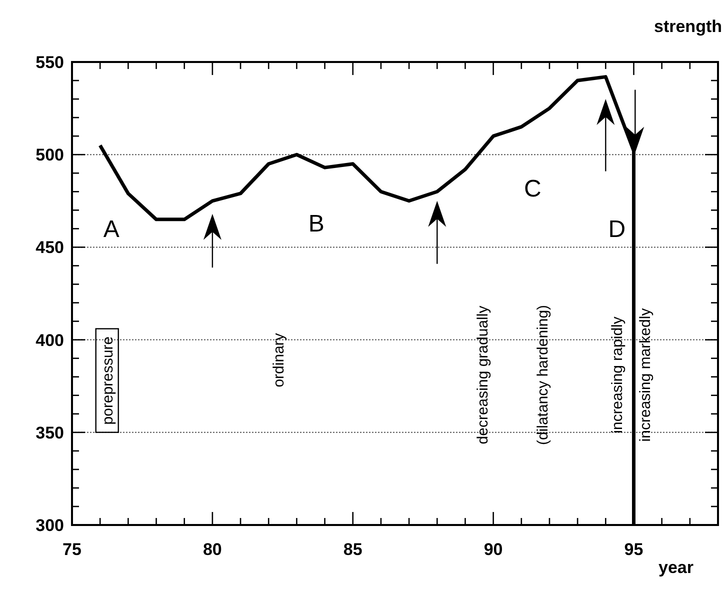  I want to click on y-tick-label: 450, so click(50, 248).